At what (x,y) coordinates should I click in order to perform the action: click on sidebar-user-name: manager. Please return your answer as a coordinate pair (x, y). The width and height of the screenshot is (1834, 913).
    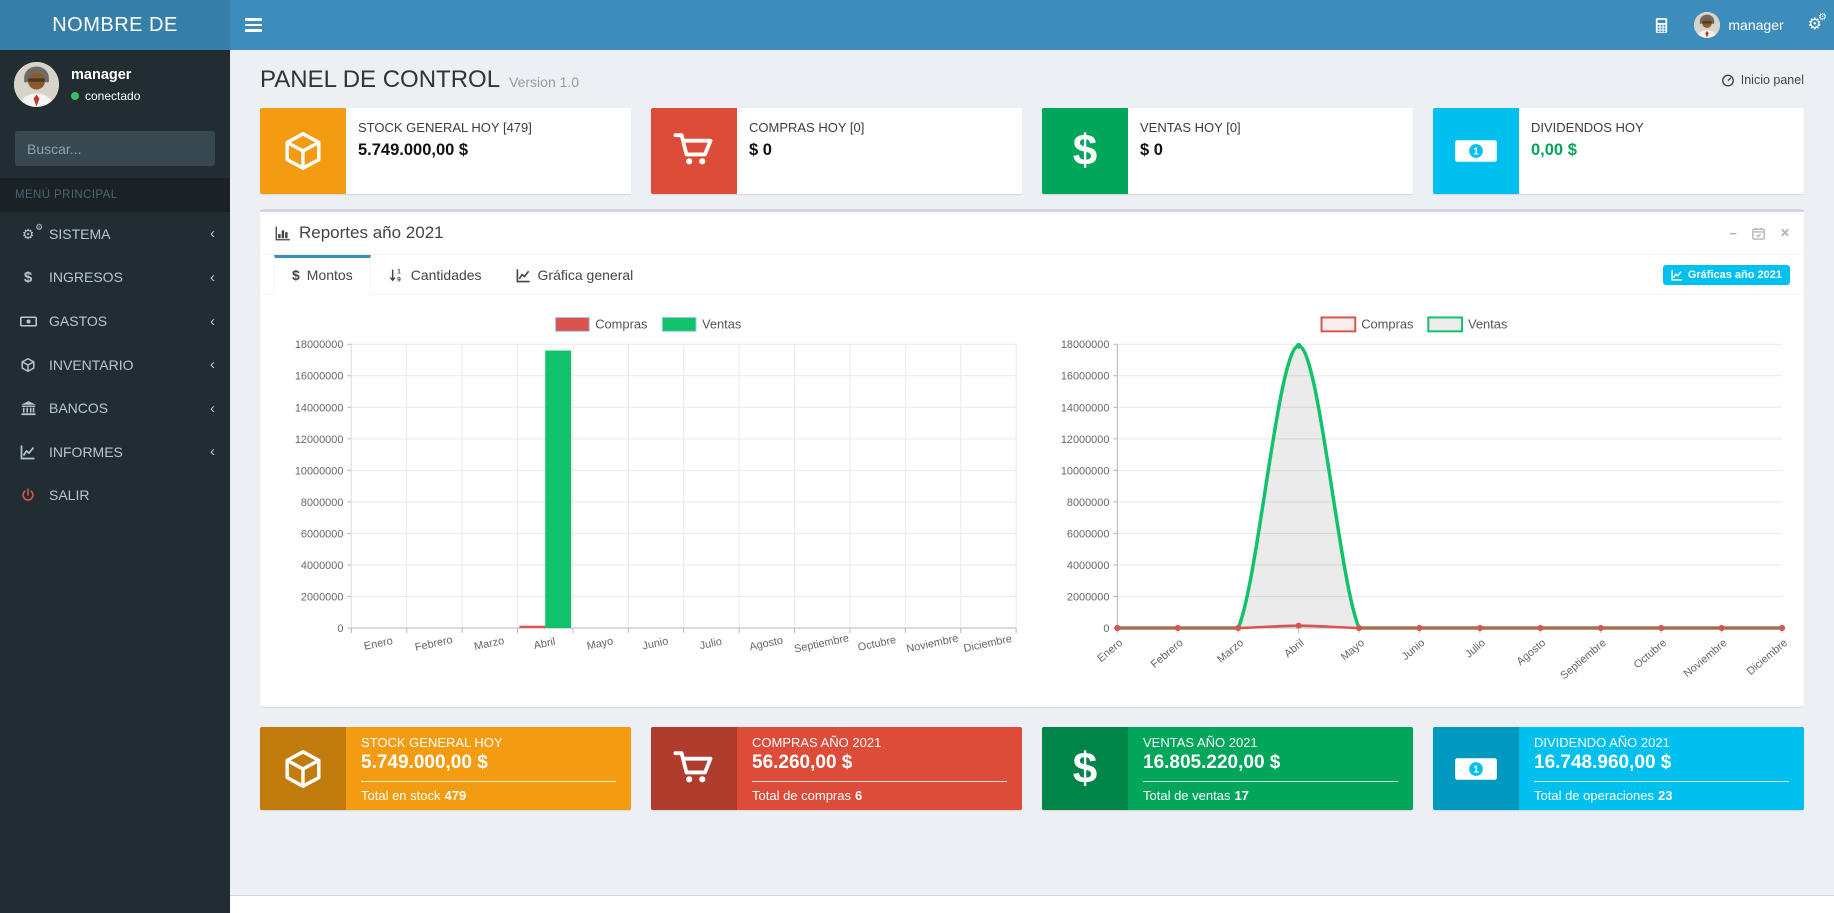
    Looking at the image, I should click on (101, 74).